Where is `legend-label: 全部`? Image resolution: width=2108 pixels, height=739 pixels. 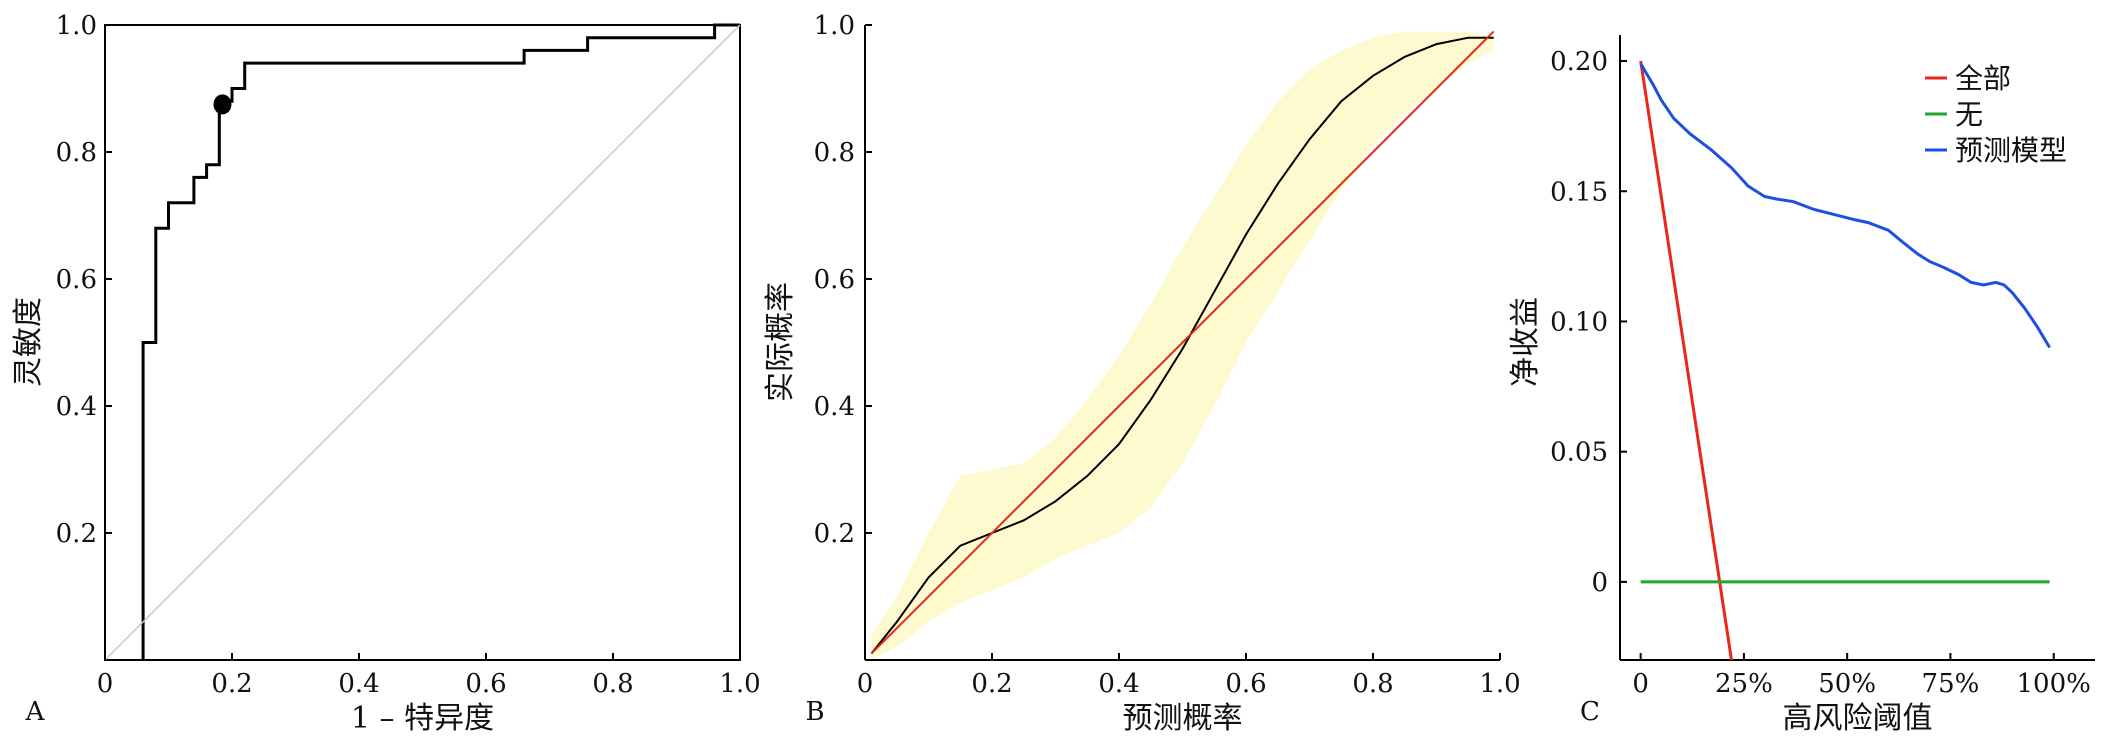 legend-label: 全部 is located at coordinates (1983, 78).